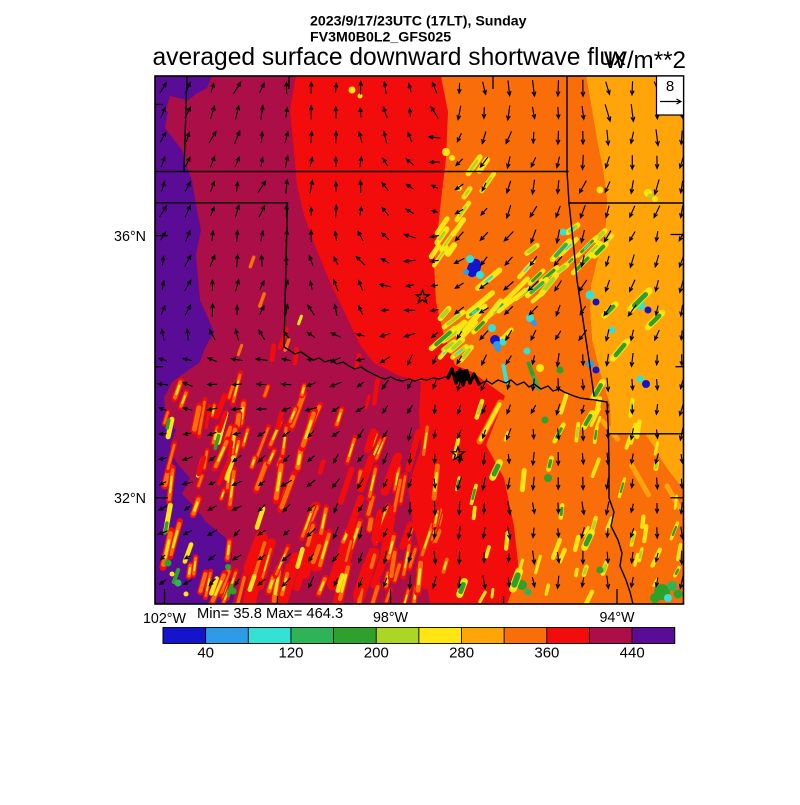  I want to click on svg-text: 94°W, so click(617, 618).